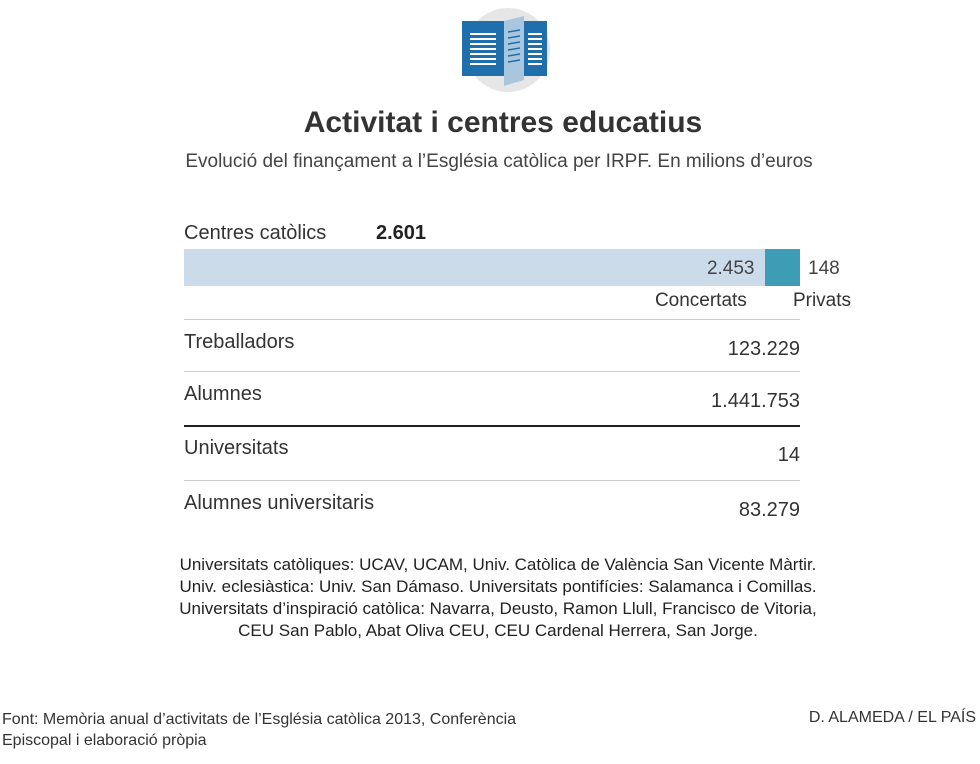  Describe the element at coordinates (239, 342) in the screenshot. I see `row-label: Treballadors` at that location.